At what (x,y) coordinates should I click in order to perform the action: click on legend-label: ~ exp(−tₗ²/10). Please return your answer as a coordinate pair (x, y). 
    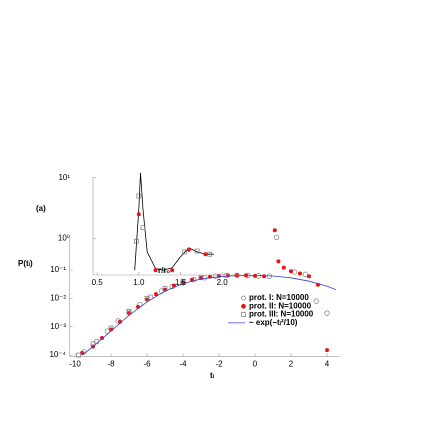
    Looking at the image, I should click on (273, 322).